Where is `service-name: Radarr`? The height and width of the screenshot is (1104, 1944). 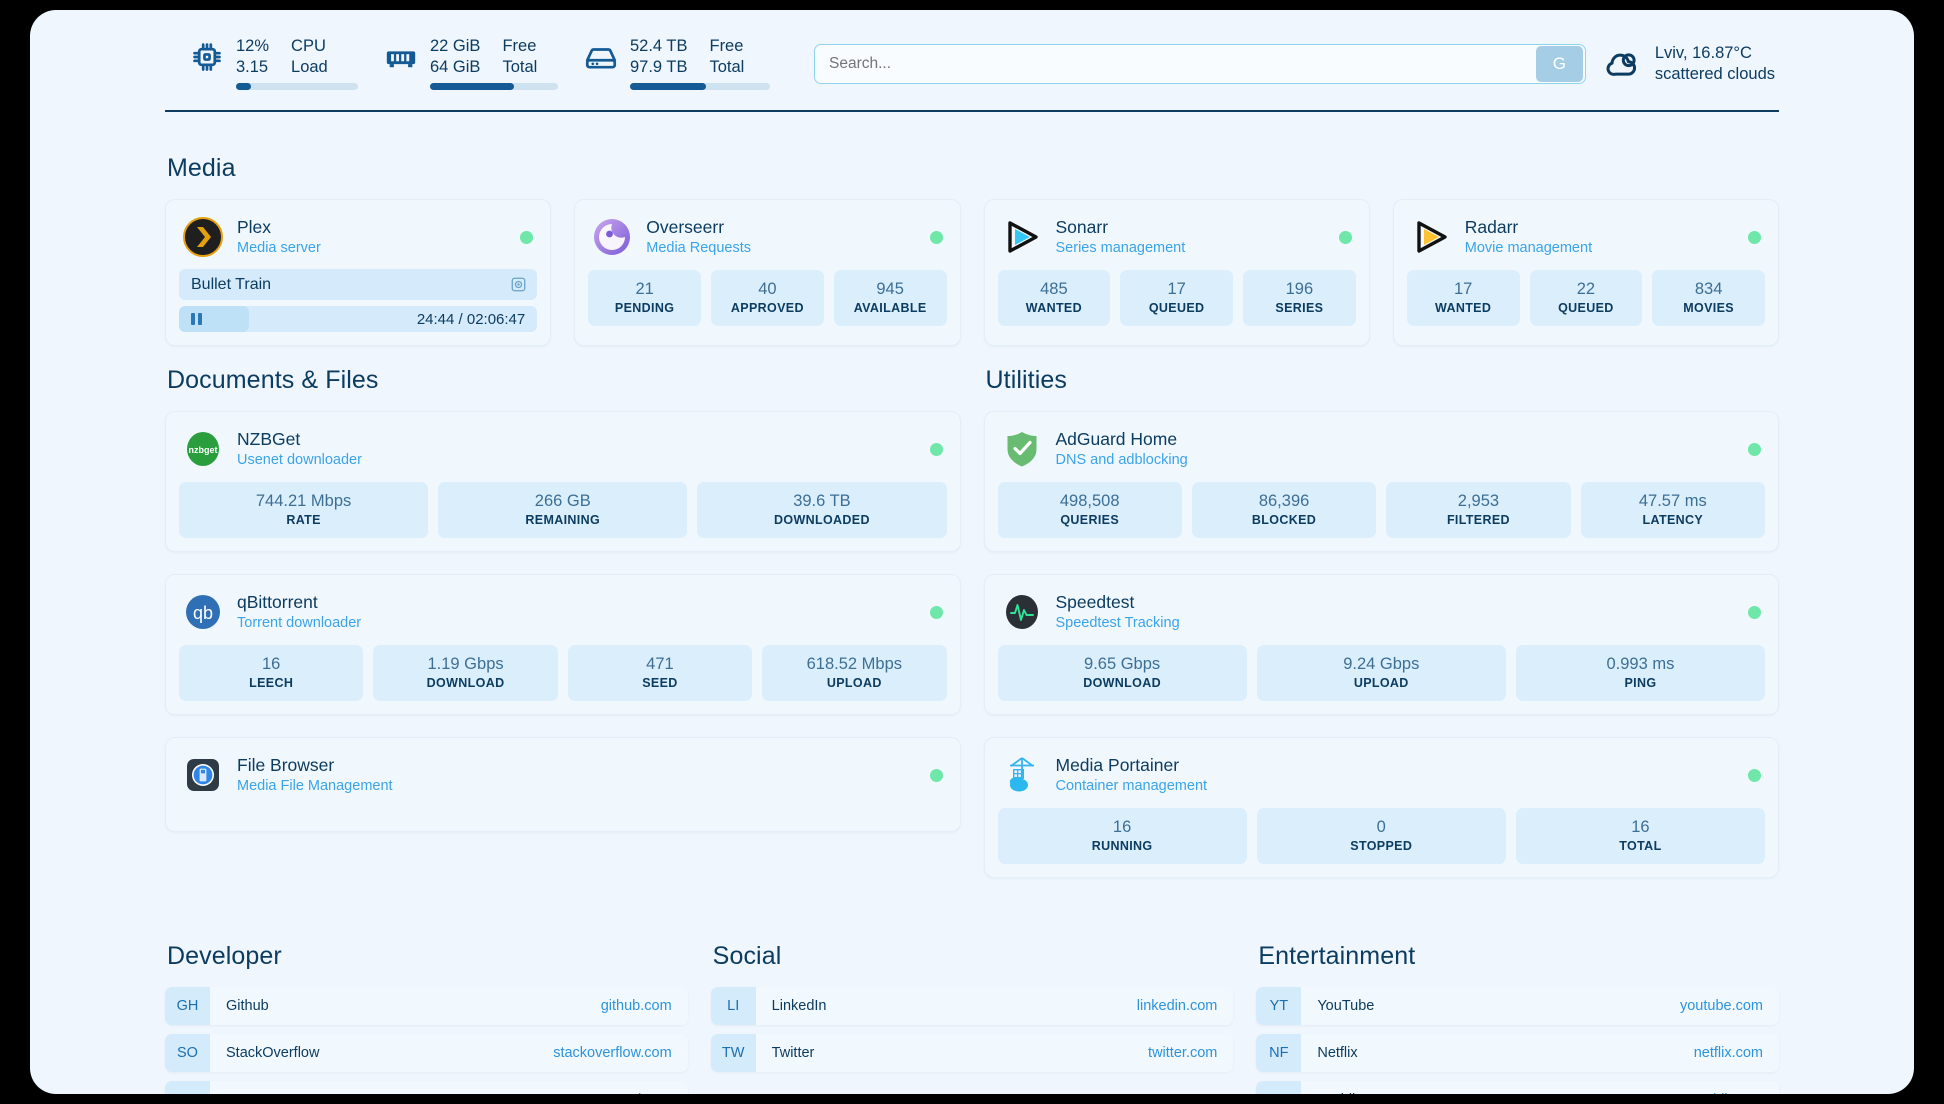
service-name: Radarr is located at coordinates (1491, 227).